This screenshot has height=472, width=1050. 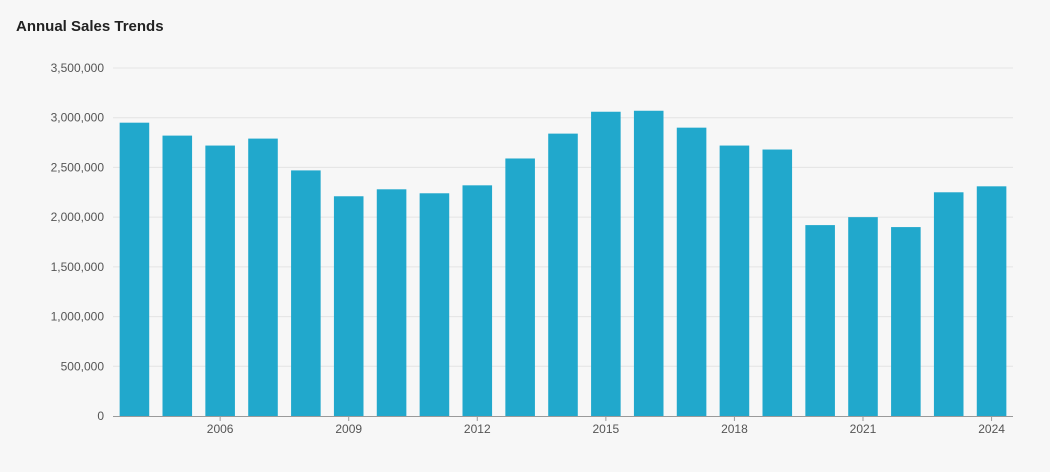 I want to click on bar-2007, so click(x=263, y=277).